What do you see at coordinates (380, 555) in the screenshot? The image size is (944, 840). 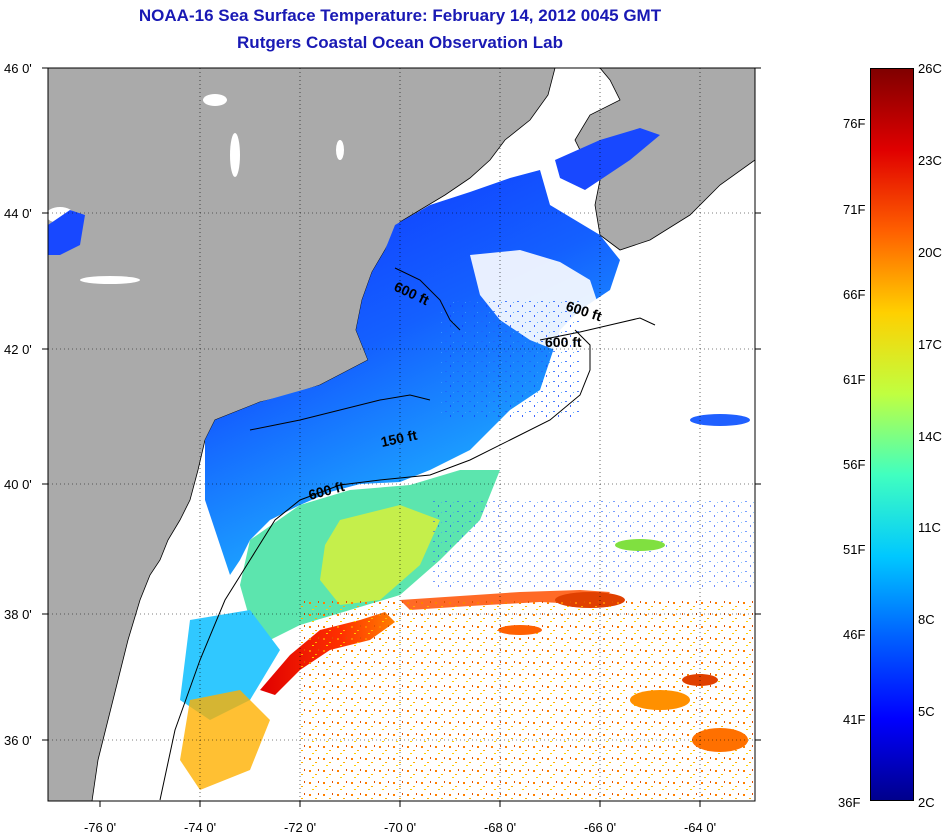 I see `sst-slope-warm` at bounding box center [380, 555].